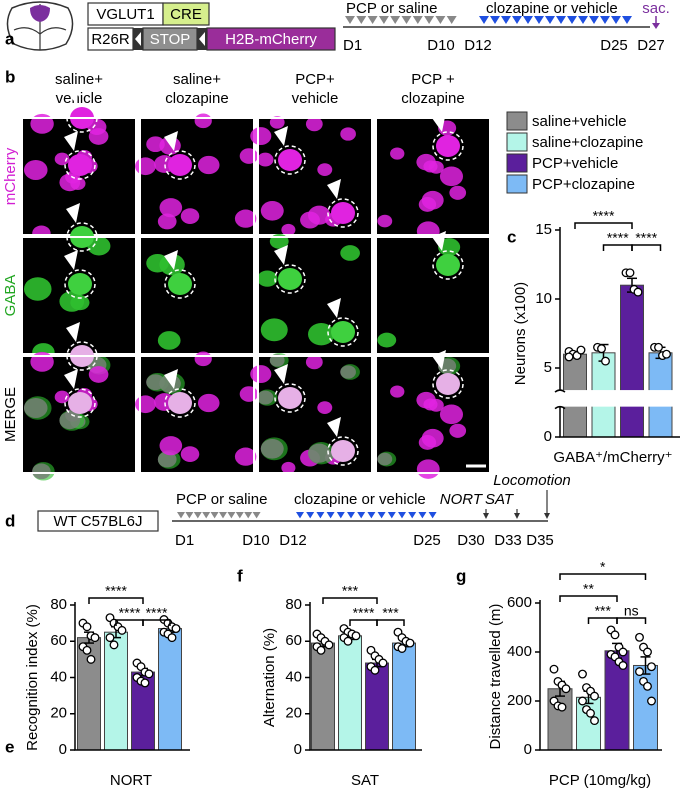  What do you see at coordinates (612, 457) in the screenshot?
I see `x-axis-label: GABA⁺/mCherry⁺` at bounding box center [612, 457].